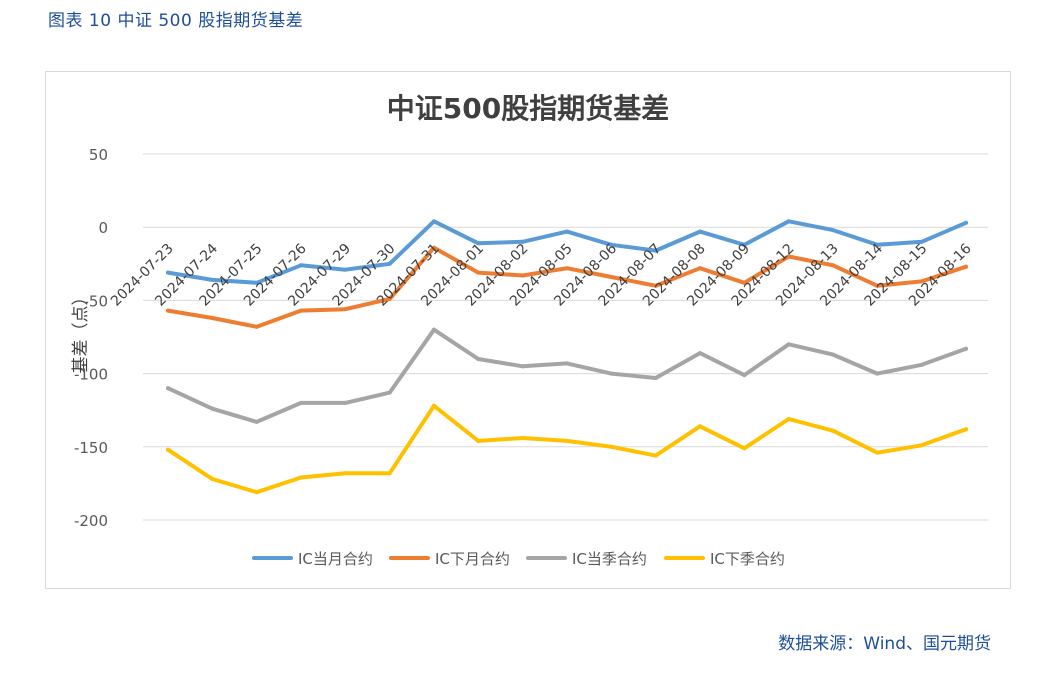 This screenshot has width=1063, height=675. Describe the element at coordinates (96, 301) in the screenshot. I see `y-tick-label: -50` at that location.